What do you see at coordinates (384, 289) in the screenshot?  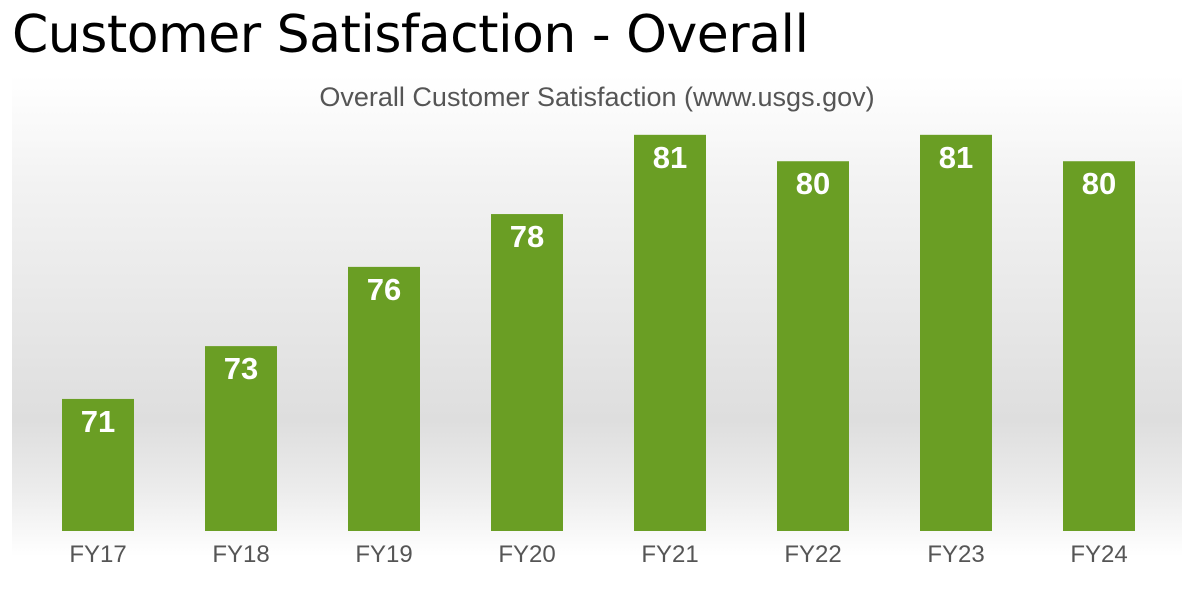 I see `bar-value-label: 76` at bounding box center [384, 289].